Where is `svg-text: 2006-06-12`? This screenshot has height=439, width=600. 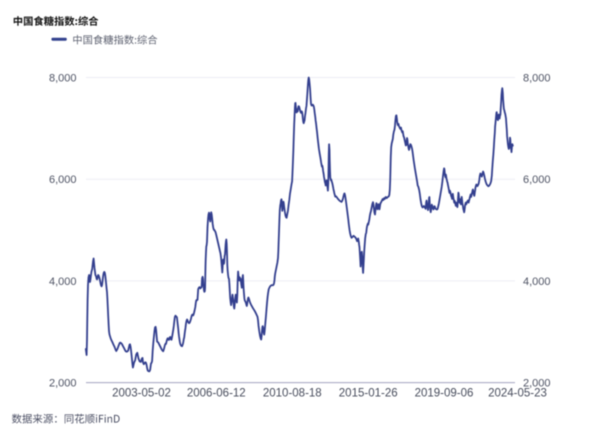 svg-text: 2006-06-12 is located at coordinates (216, 394).